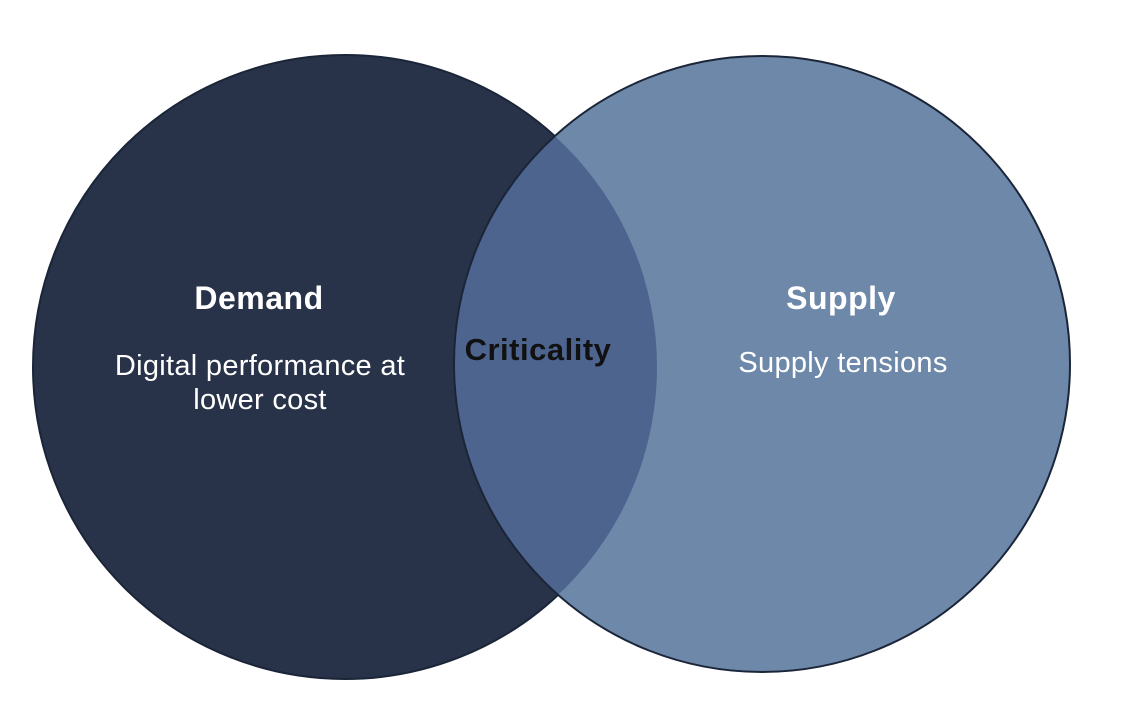  What do you see at coordinates (260, 383) in the screenshot?
I see `demand-description: Digital performance at lower cost` at bounding box center [260, 383].